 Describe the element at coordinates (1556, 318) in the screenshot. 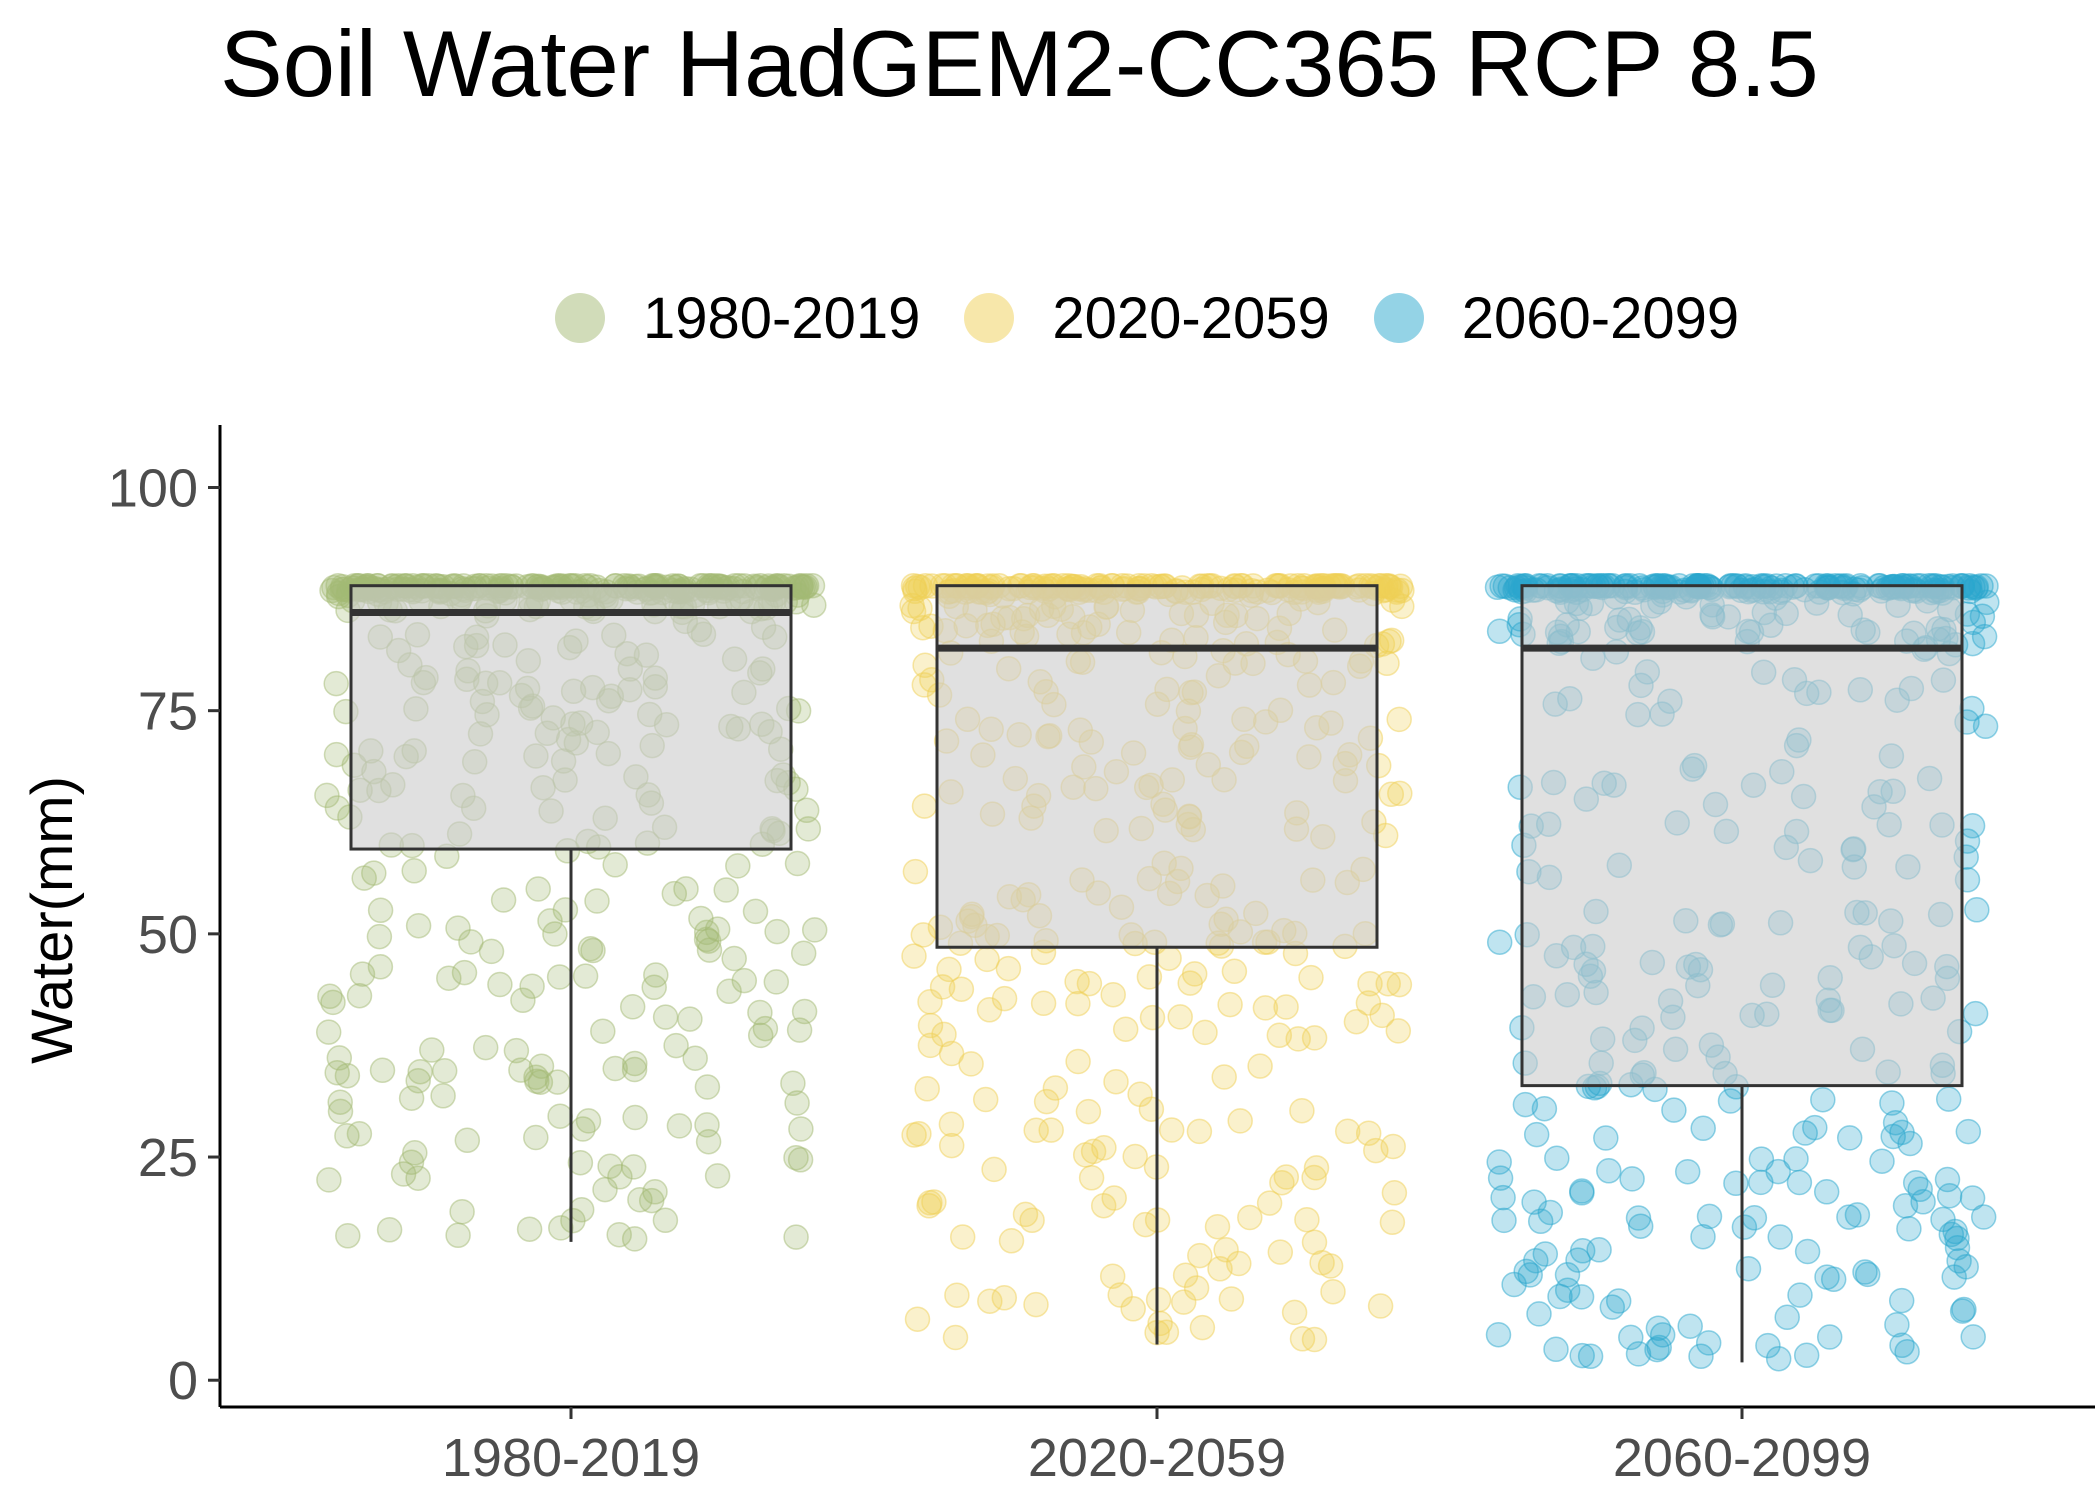

I see `legend-item-2060-2099: 2060-2099` at that location.